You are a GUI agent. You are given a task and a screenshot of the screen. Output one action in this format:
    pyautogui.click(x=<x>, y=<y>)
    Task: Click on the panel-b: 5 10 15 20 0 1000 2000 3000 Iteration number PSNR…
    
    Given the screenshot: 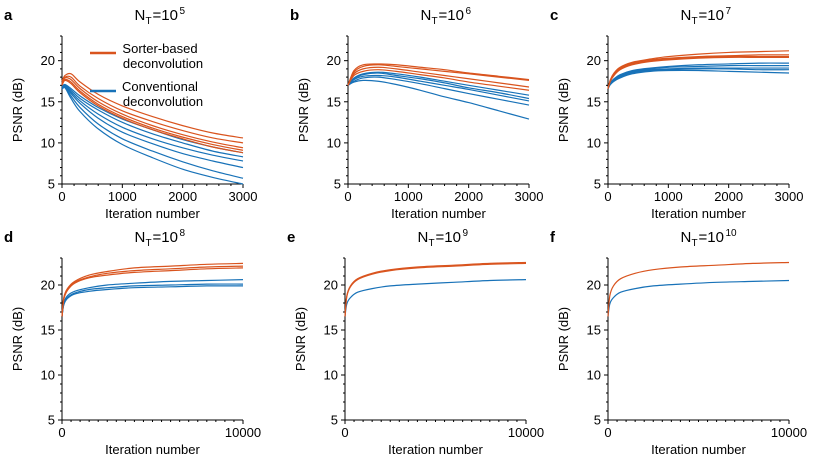 What is the action you would take?
    pyautogui.click(x=416, y=113)
    